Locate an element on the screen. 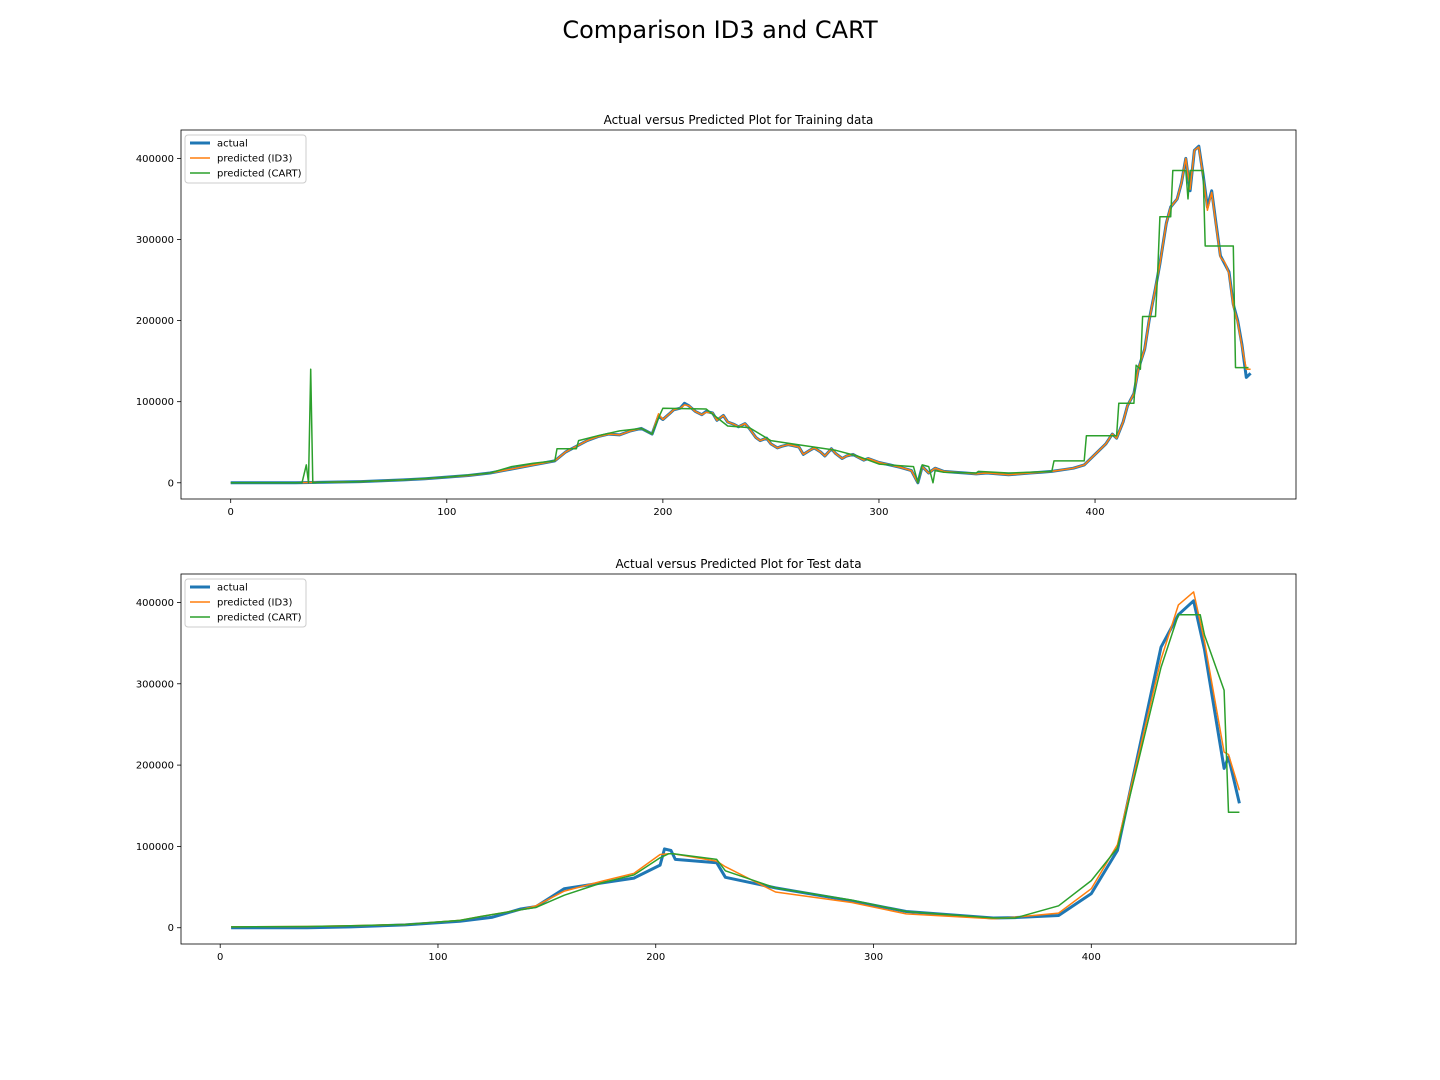 The width and height of the screenshot is (1440, 1080). figure-title: Comparison ID3 and CART is located at coordinates (720, 30).